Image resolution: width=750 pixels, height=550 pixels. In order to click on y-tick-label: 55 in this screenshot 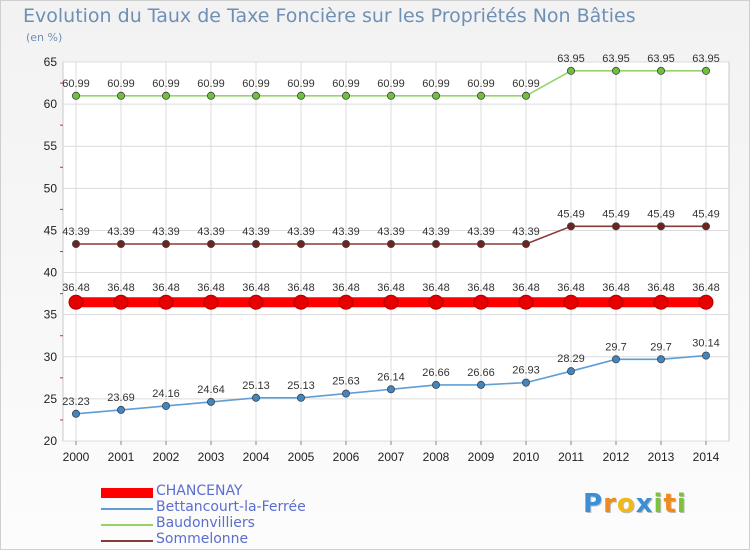, I will do `click(51, 146)`.